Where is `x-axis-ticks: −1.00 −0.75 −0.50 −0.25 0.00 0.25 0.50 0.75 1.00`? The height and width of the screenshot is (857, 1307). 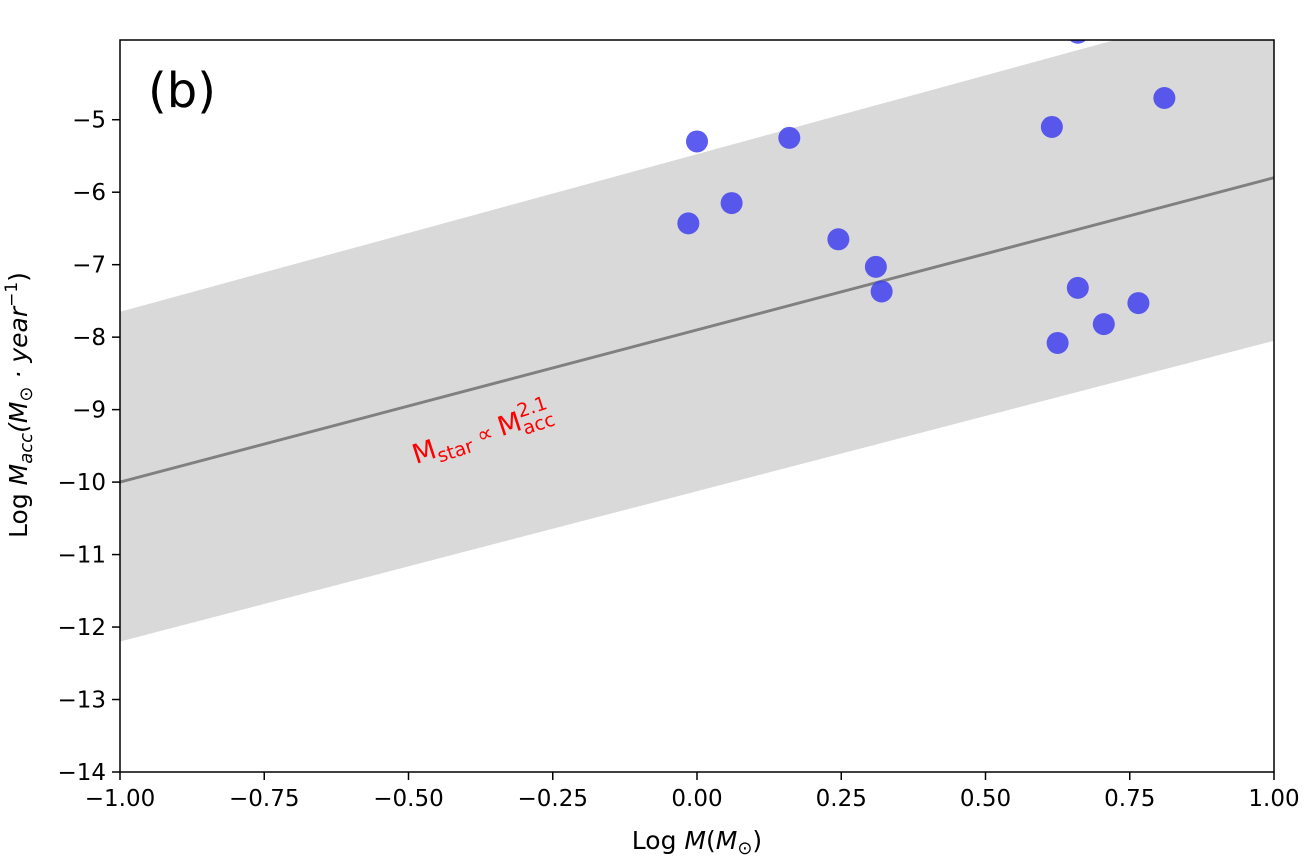 x-axis-ticks: −1.00 −0.75 −0.50 −0.25 0.00 0.25 0.50 0.75 1.00 is located at coordinates (692, 792).